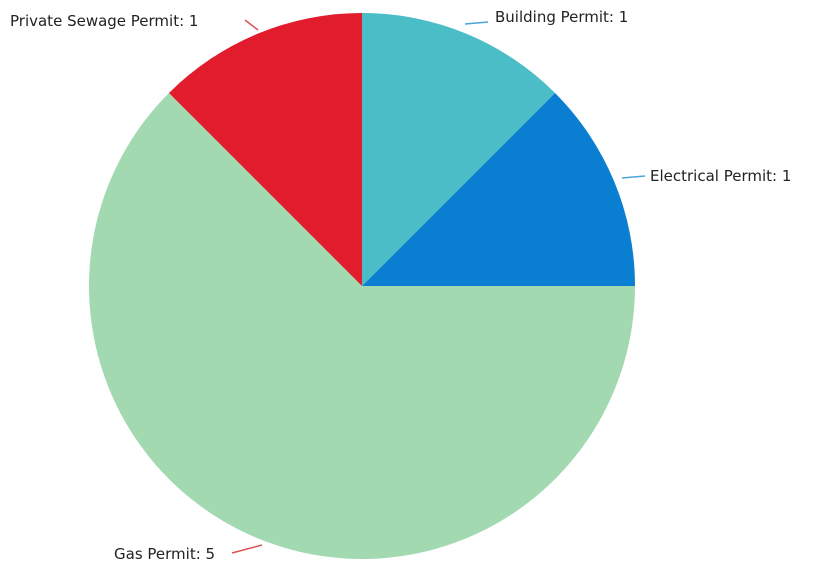 The image size is (819, 568). I want to click on leader-line-private-sewage-permit, so click(251, 25).